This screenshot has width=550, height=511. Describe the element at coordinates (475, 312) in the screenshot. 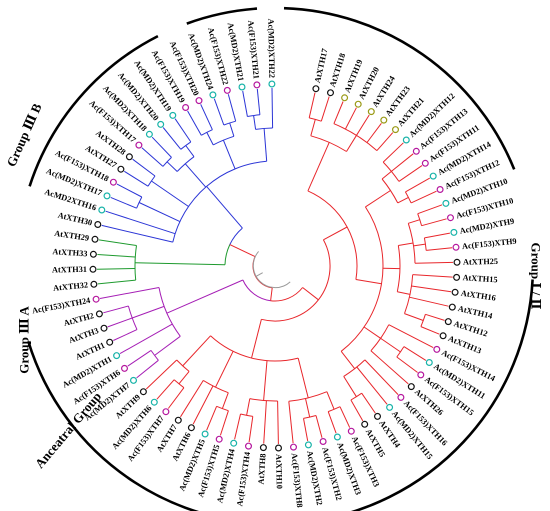

I see `leaf-label: AtXTH14` at that location.